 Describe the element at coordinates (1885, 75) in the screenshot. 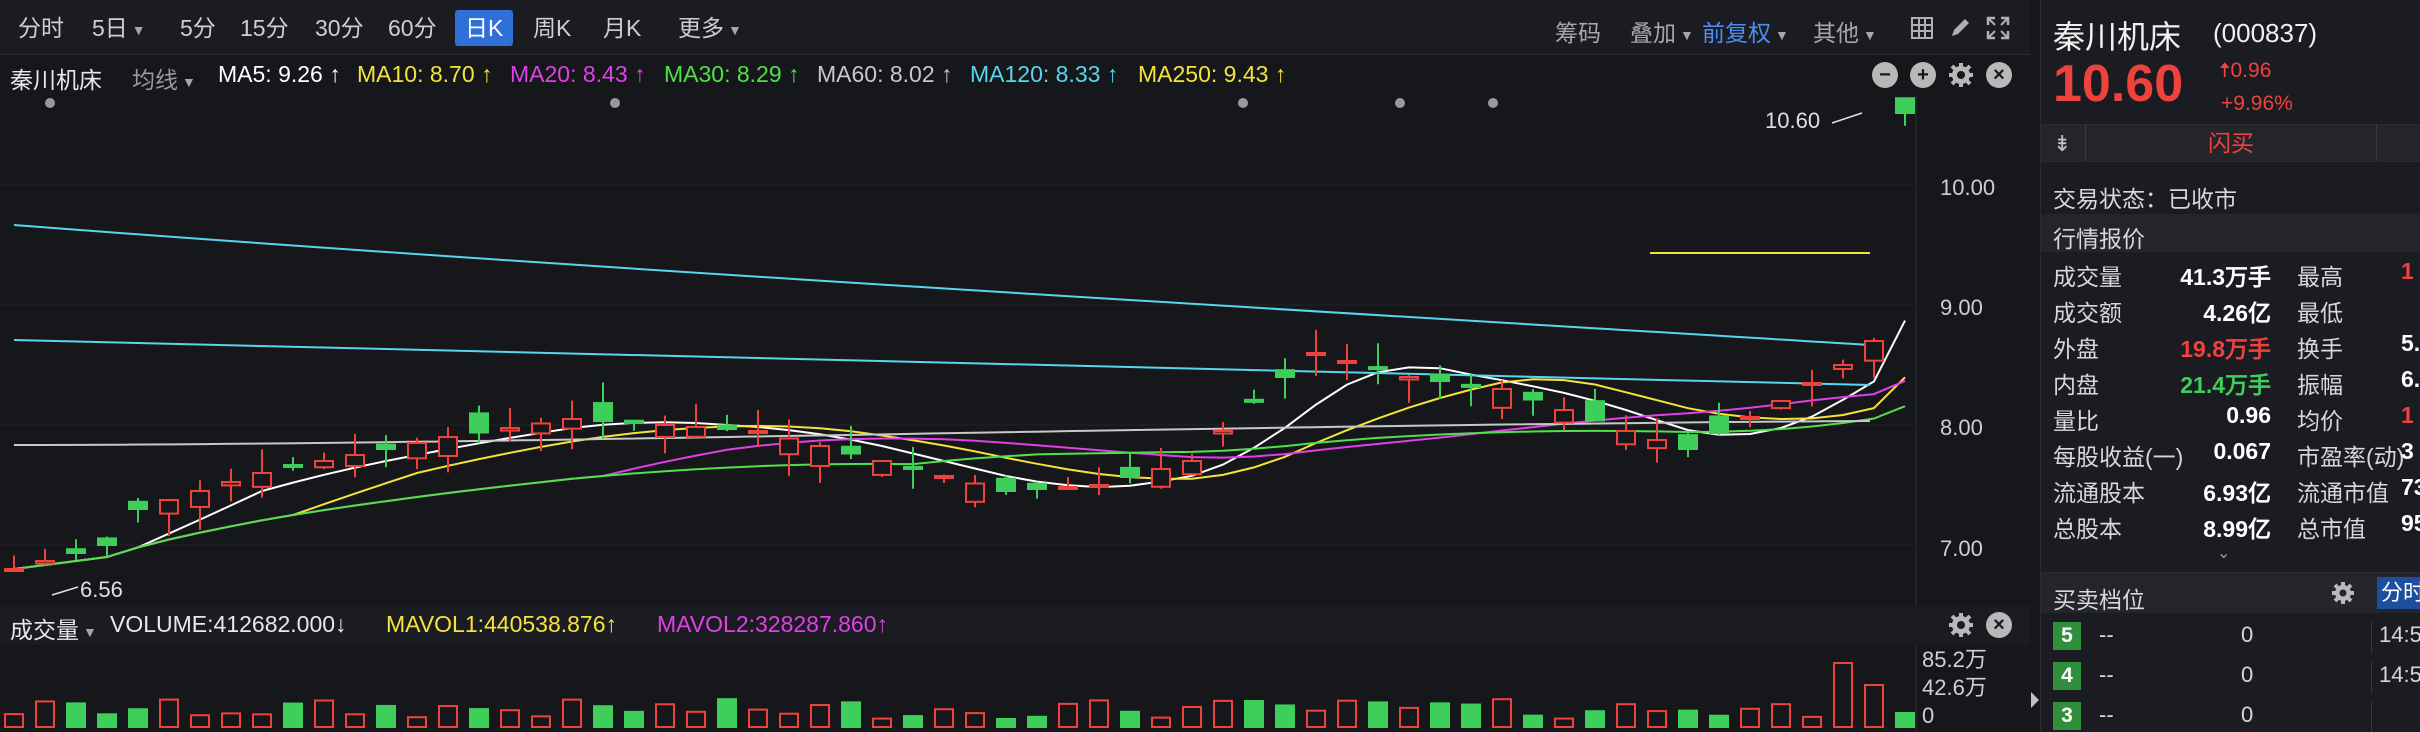

I see `minus-icon: −` at that location.